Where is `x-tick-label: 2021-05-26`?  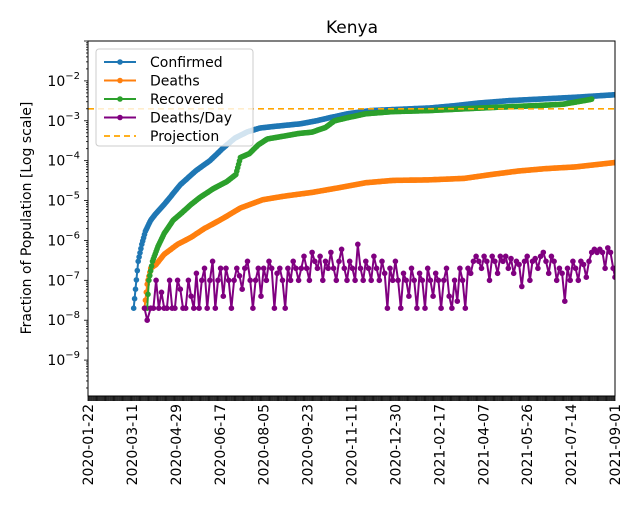
x-tick-label: 2021-05-26 is located at coordinates (528, 444).